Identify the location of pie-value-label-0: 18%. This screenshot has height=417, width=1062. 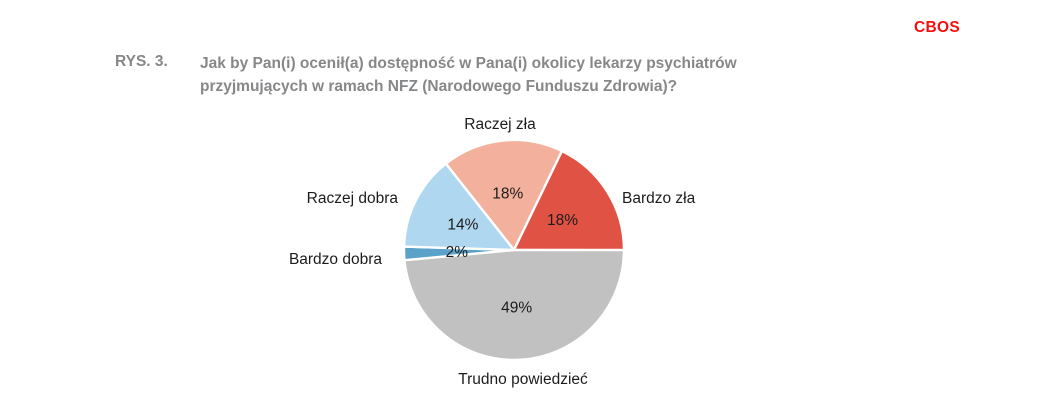
(507, 194).